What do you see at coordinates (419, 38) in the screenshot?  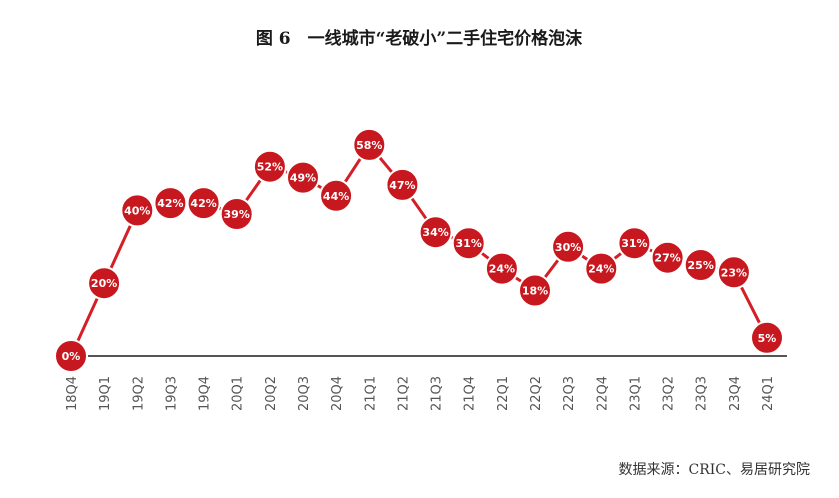 I see `chart-title: 图 6 一线城市“老破小”二手住宅价格泡沫` at bounding box center [419, 38].